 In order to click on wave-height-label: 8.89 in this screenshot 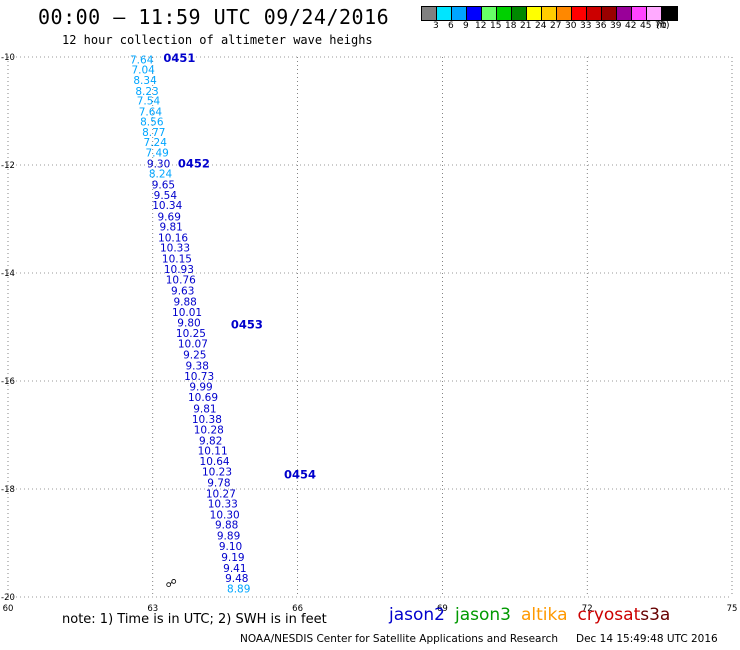, I will do `click(238, 589)`.